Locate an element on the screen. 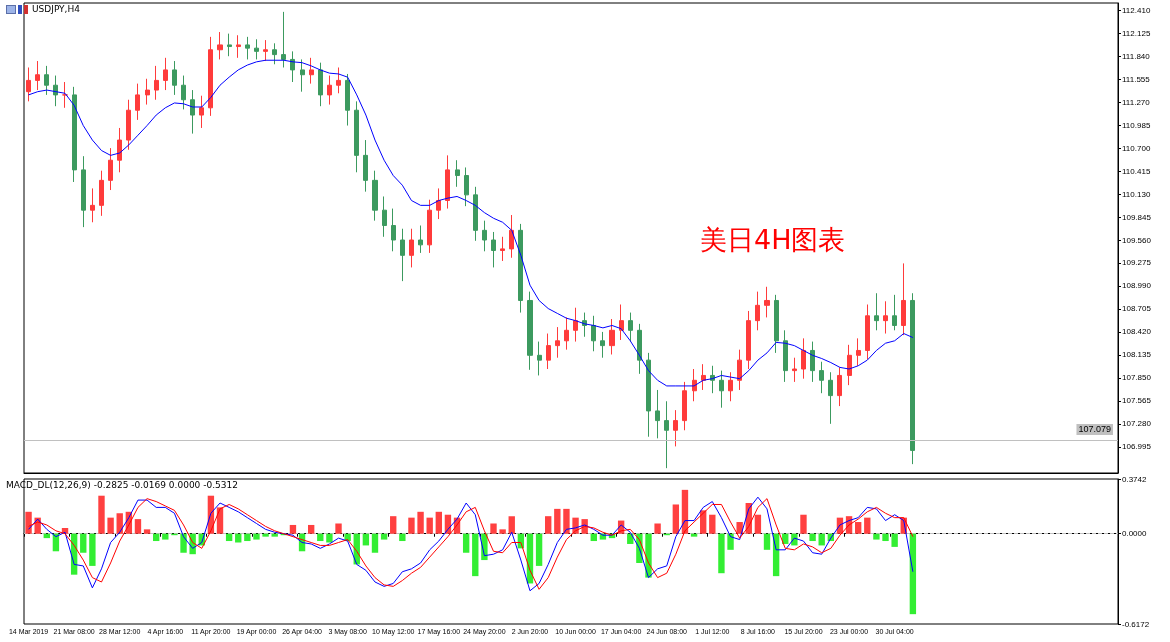  y-tick-label: 0.0000 is located at coordinates (1135, 534).